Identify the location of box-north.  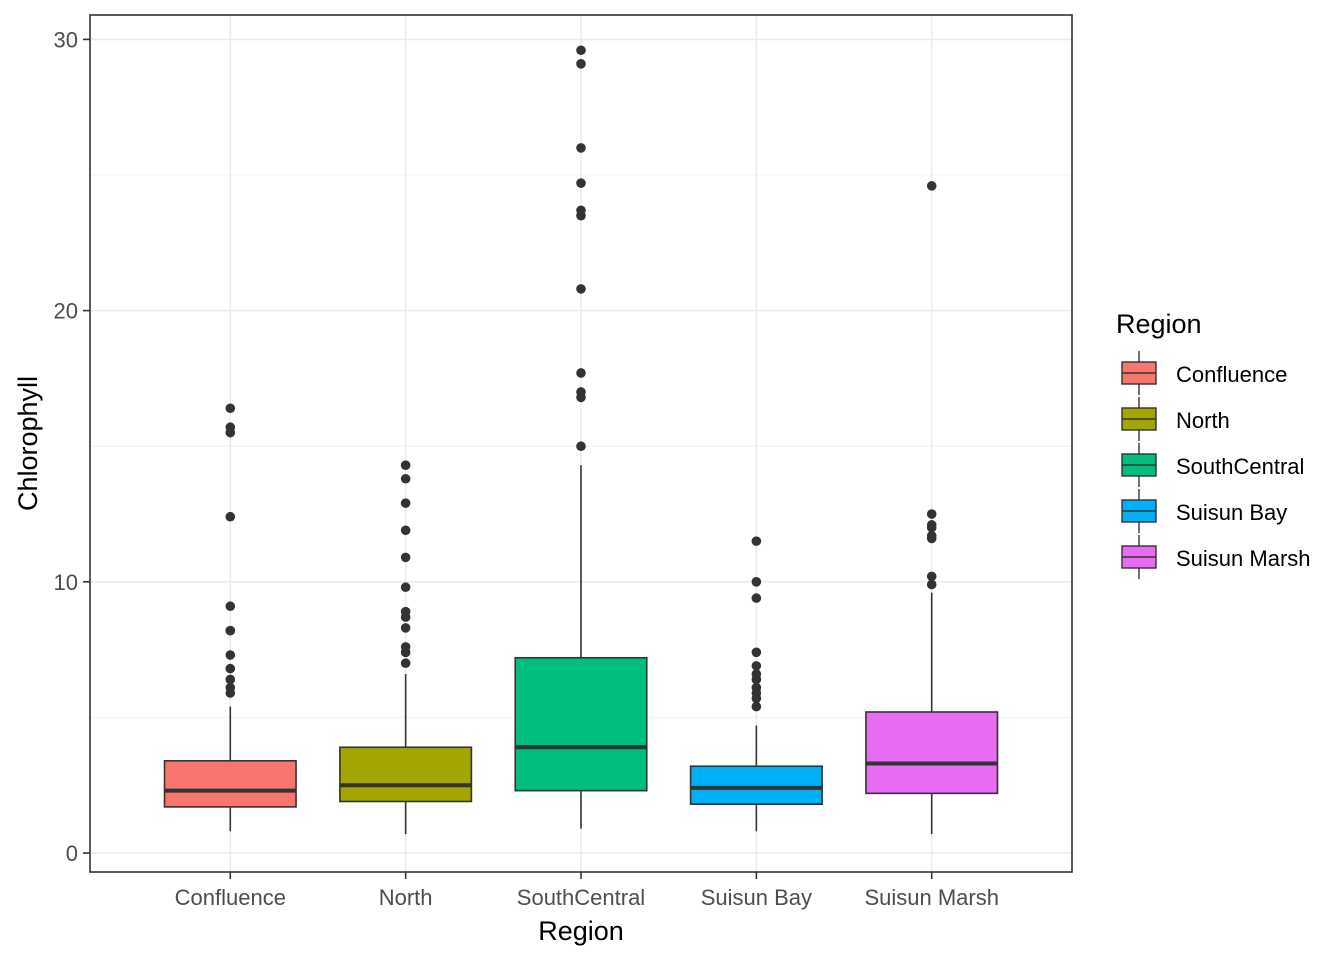
(406, 647).